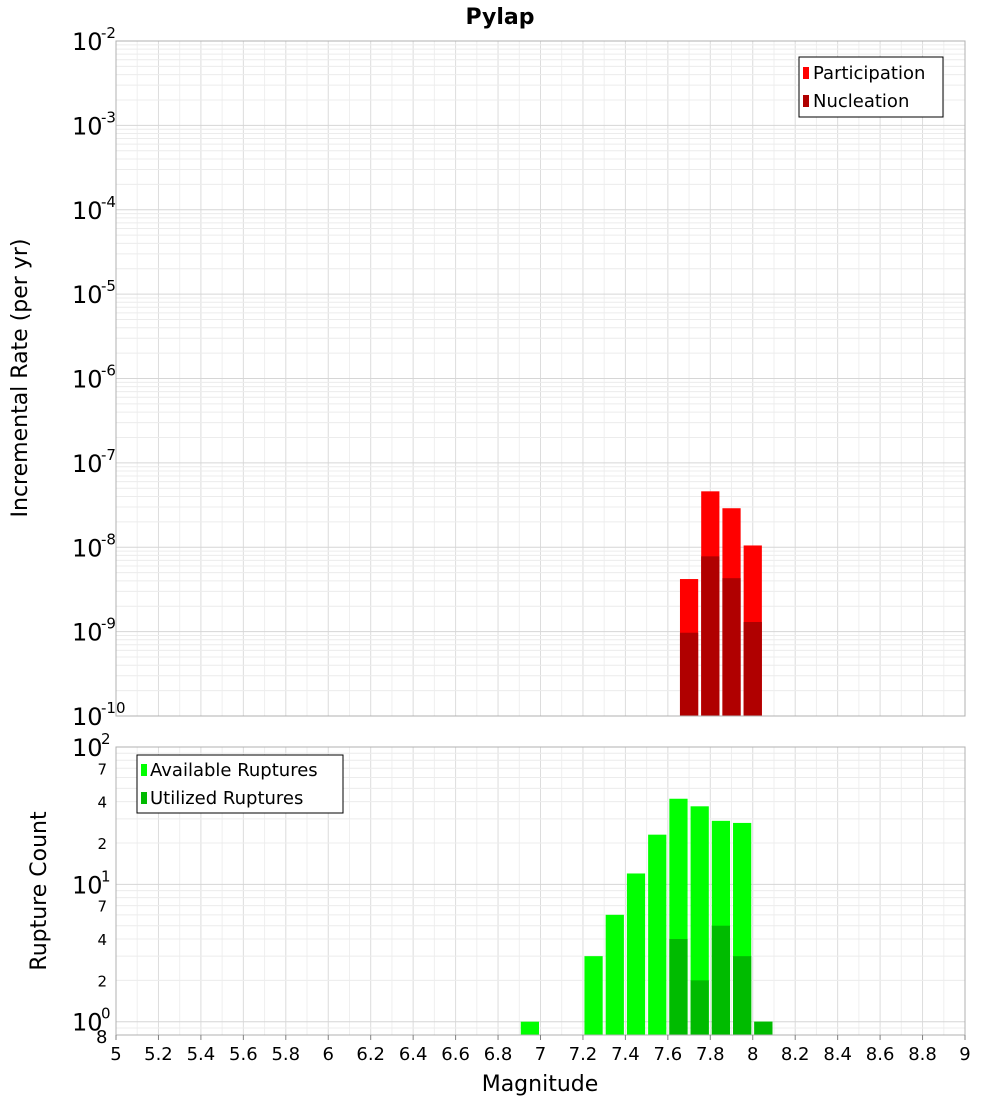 This screenshot has width=1000, height=1100. Describe the element at coordinates (108, 539) in the screenshot. I see `top-y-tick-exponent: -8` at that location.